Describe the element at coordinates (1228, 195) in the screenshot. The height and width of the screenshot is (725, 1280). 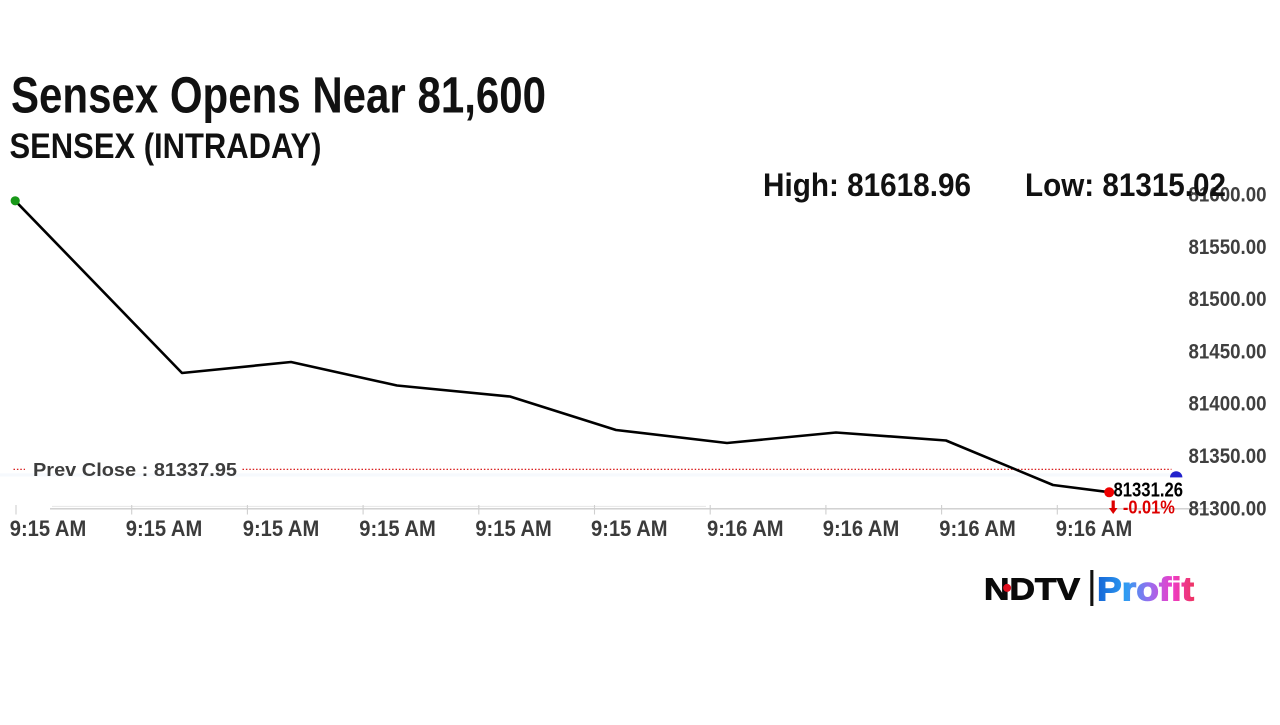
I see `svg-text: 81600.00` at that location.